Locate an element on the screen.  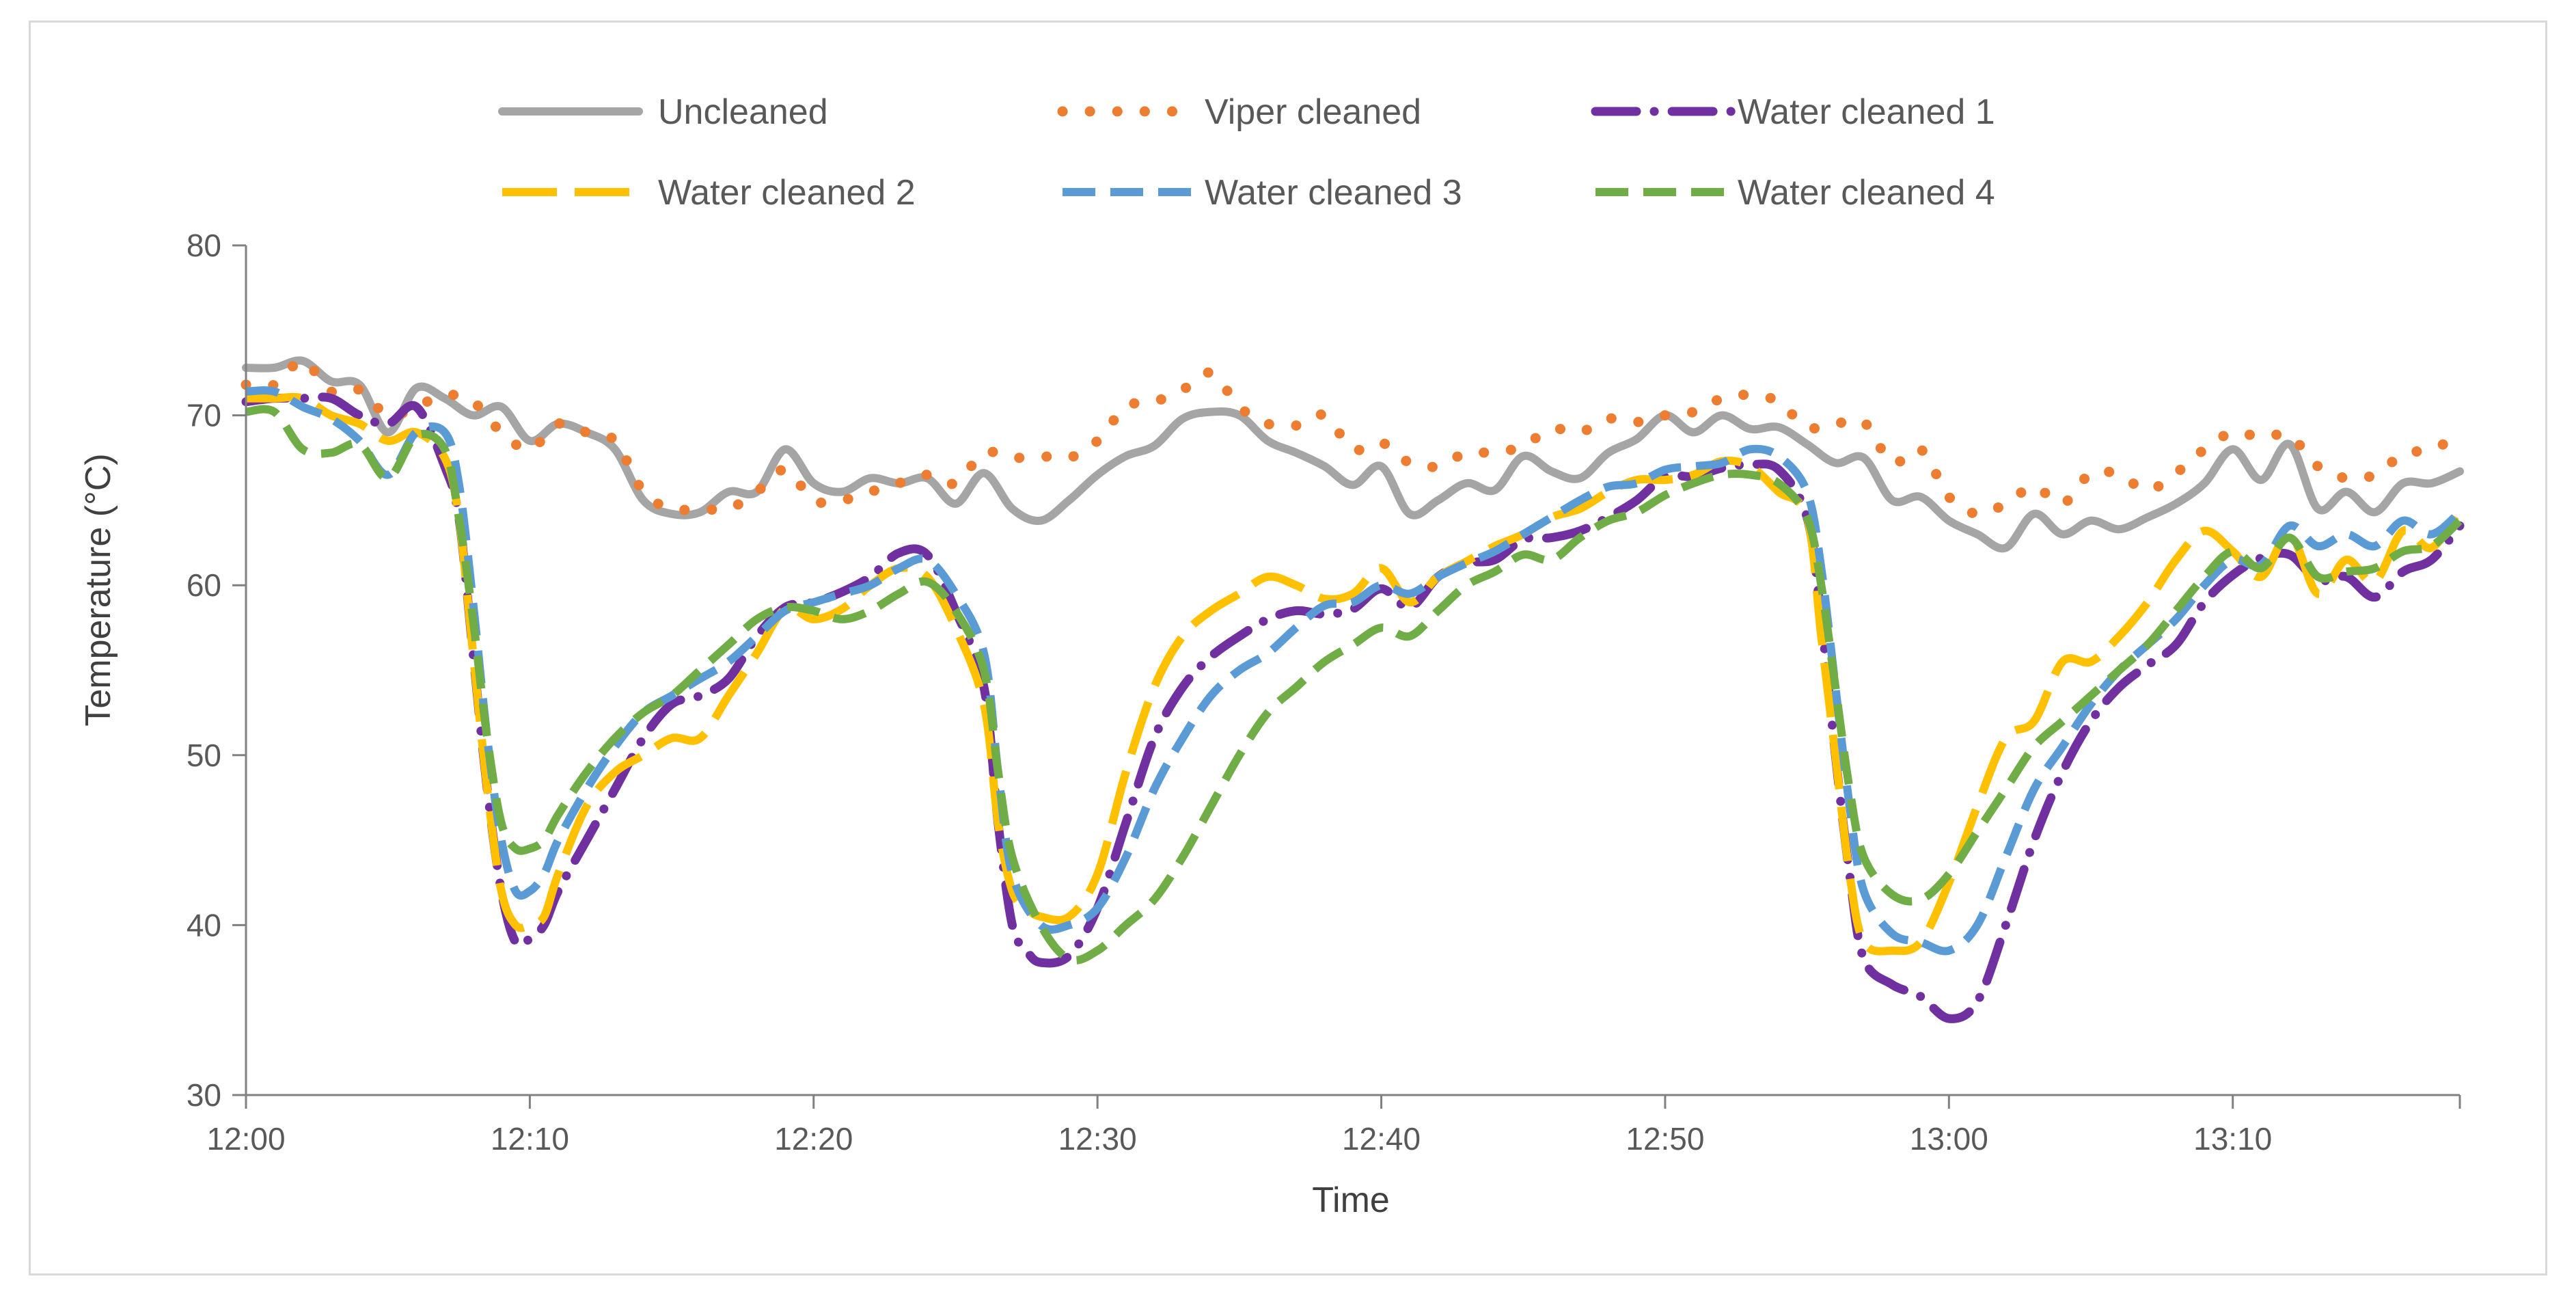
legend-label: Water cleaned 1 is located at coordinates (1867, 112).